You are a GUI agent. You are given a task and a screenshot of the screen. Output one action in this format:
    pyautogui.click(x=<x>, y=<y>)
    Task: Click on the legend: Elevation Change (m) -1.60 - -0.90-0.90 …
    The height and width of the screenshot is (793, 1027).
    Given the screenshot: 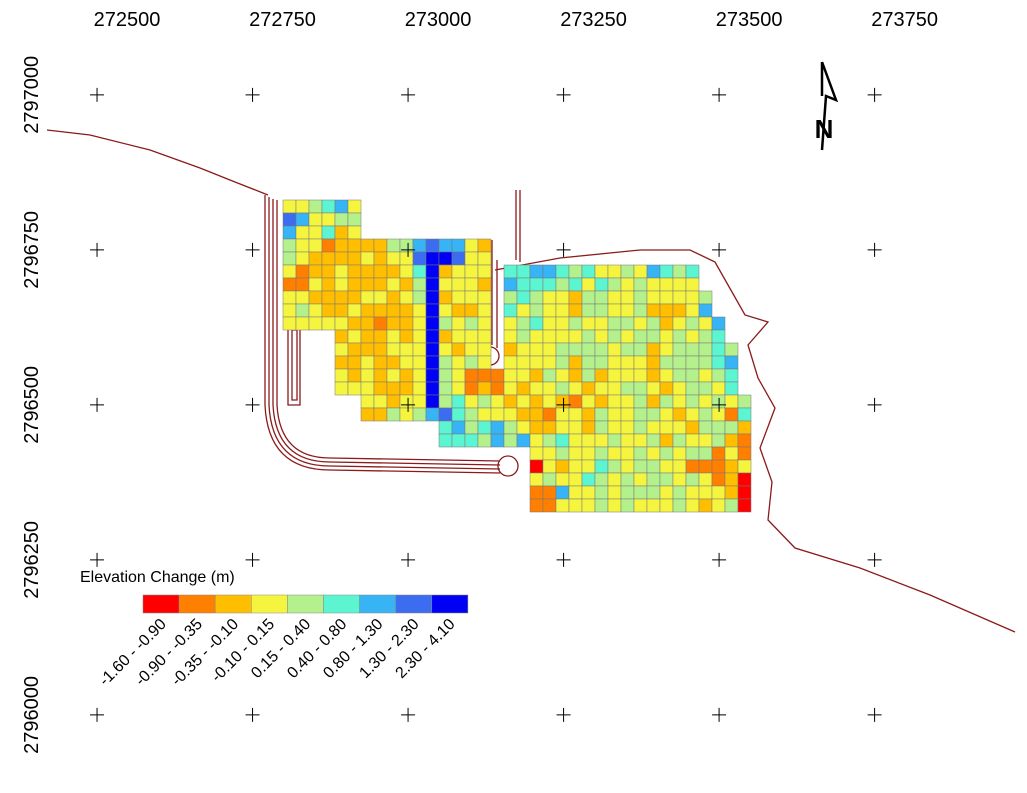 What is the action you would take?
    pyautogui.click(x=274, y=629)
    